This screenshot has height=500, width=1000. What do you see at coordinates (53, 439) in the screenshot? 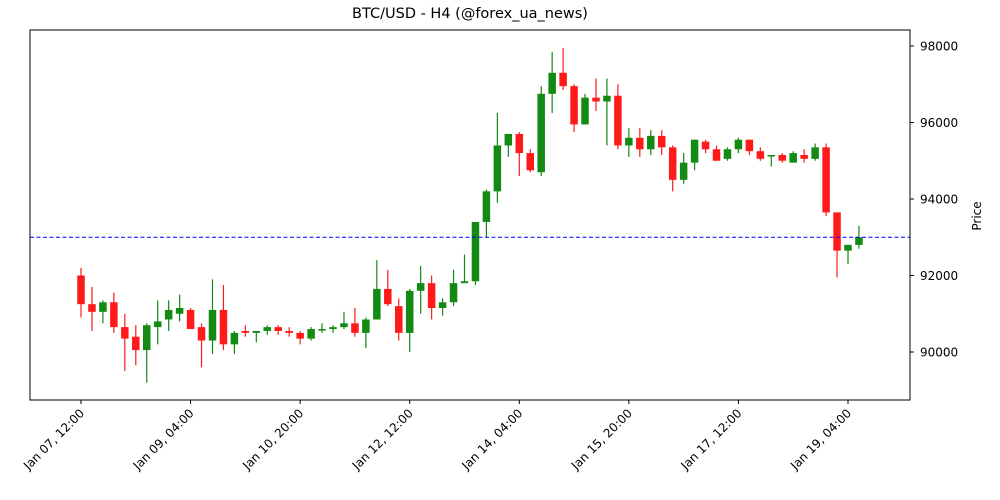
I see `x-tick-label: Jan 07, 12:00` at bounding box center [53, 439].